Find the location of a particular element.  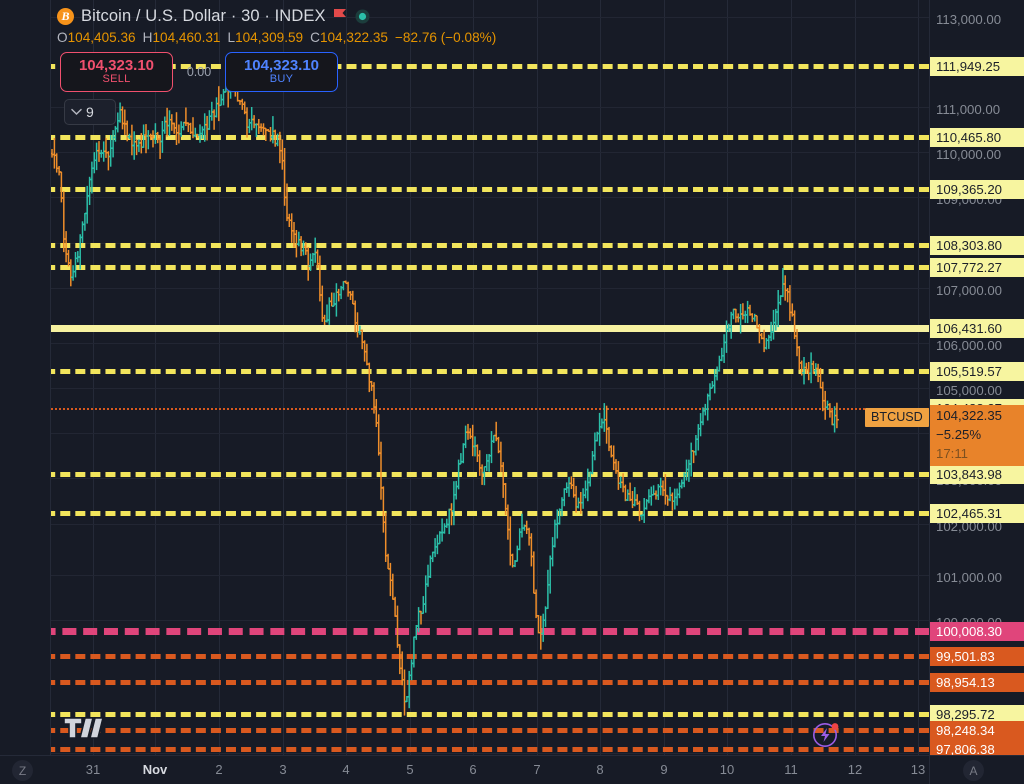

price-level-label: 110,465.80 is located at coordinates (977, 137).